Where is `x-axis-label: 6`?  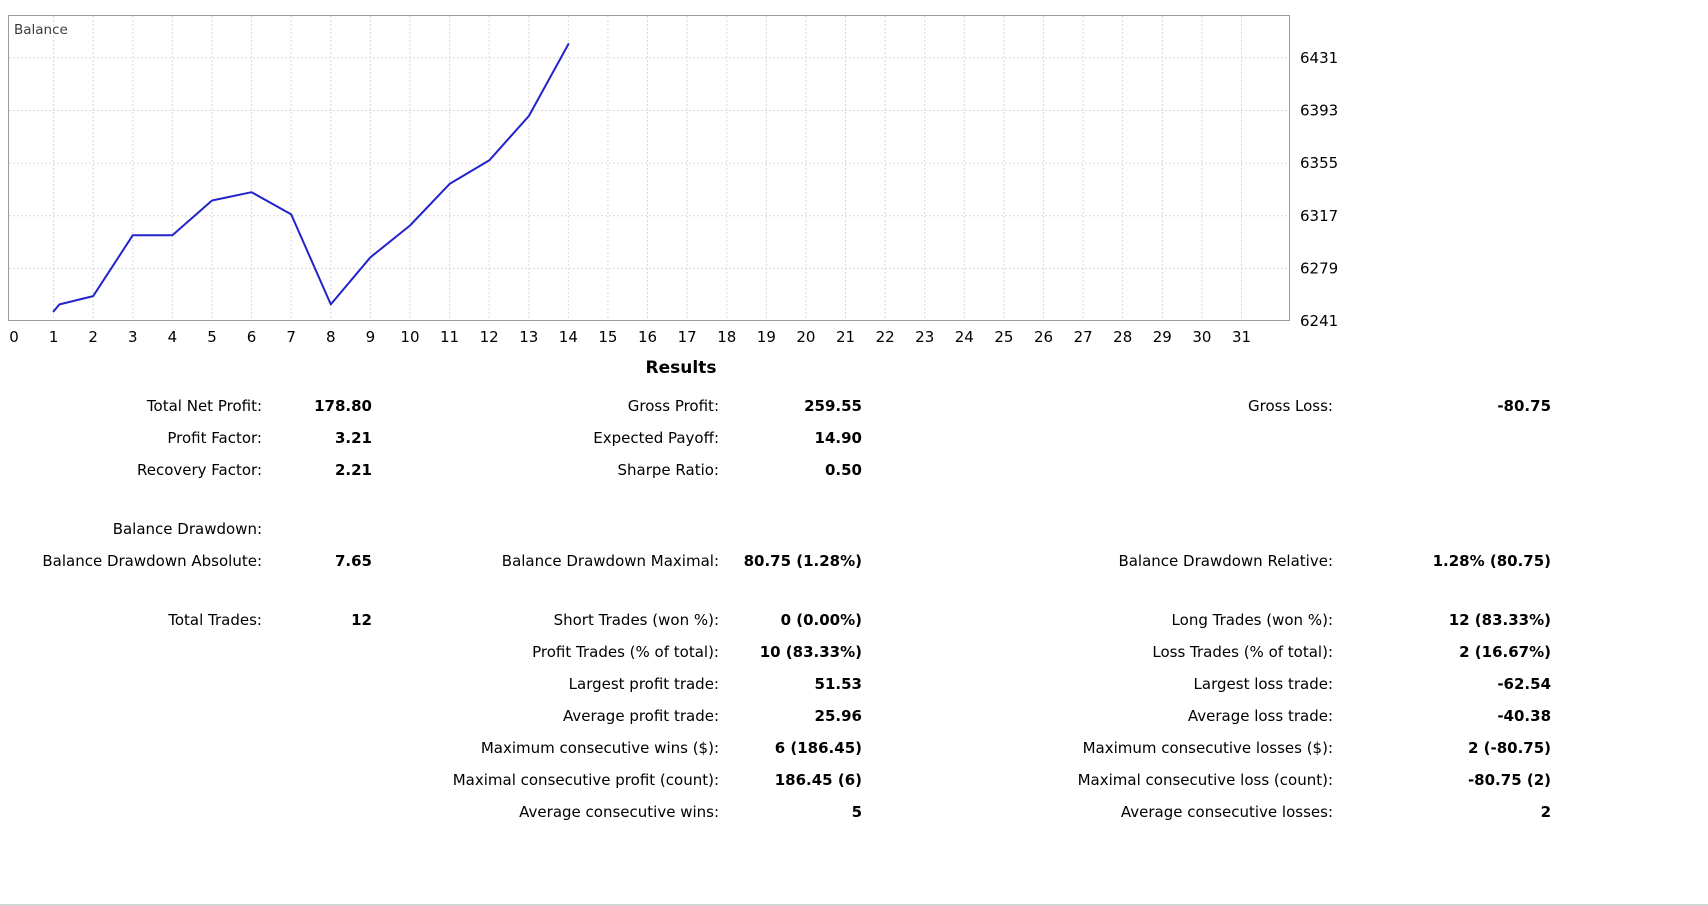 x-axis-label: 6 is located at coordinates (252, 337).